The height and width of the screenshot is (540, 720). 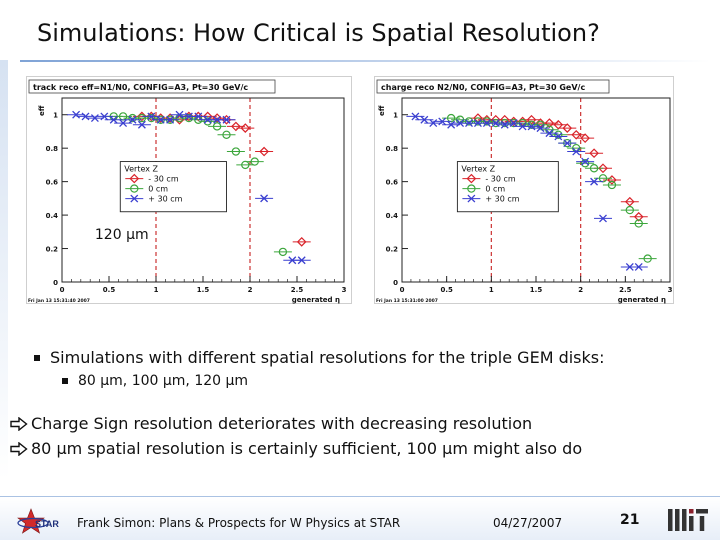 What do you see at coordinates (47, 524) in the screenshot?
I see `star-logo-text: STAR` at bounding box center [47, 524].